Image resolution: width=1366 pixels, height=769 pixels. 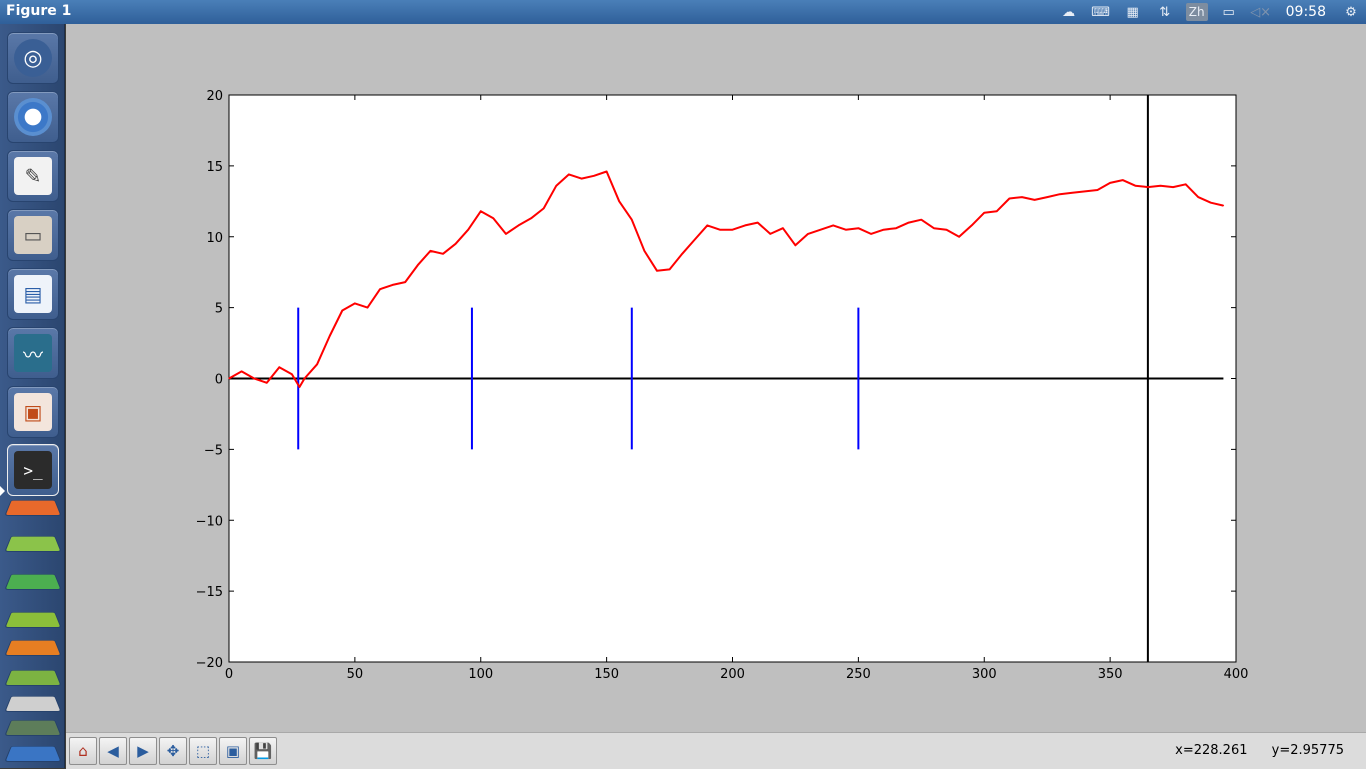 What do you see at coordinates (1196, 12) in the screenshot?
I see `input-method-indicator: Zh` at bounding box center [1196, 12].